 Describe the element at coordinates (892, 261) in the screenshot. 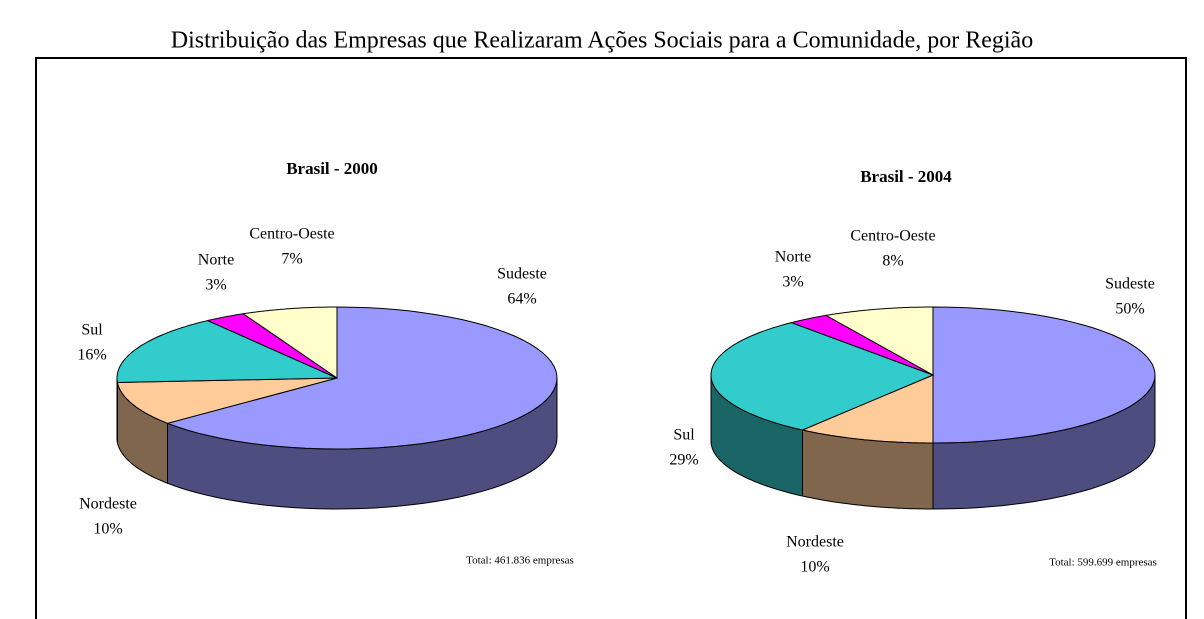

I see `slice-value-label: 8%` at that location.